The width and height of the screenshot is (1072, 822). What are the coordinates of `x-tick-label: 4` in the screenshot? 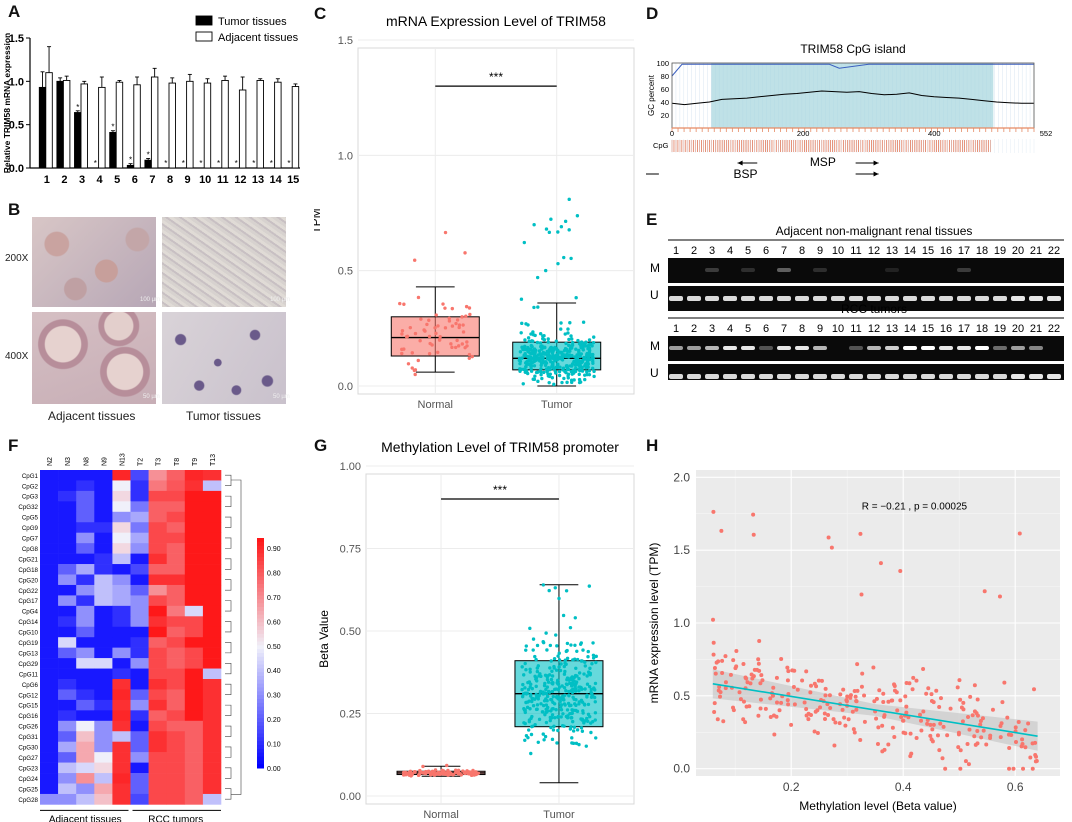 It's located at (100, 180).